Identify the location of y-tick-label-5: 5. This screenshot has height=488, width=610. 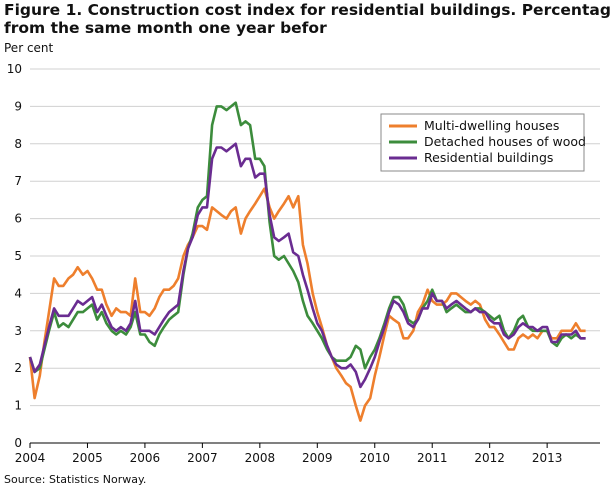
(18, 256).